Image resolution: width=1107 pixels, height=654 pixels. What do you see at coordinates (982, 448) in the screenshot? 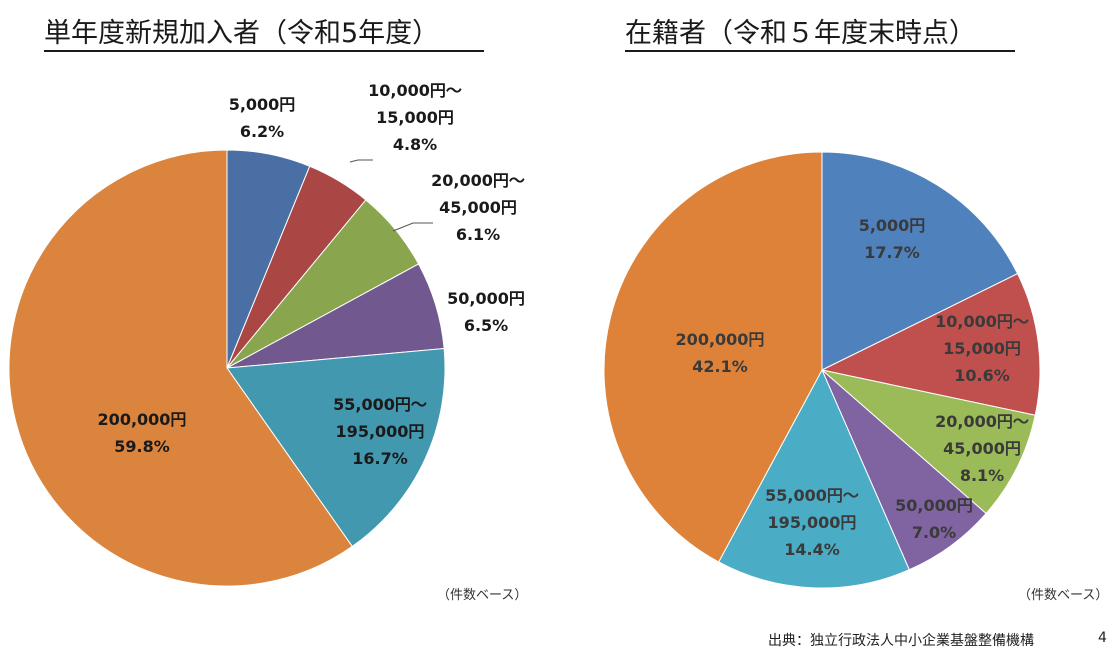
I see `slice-data-label-20000: 20,000円～ 45,000円 8.1%` at bounding box center [982, 448].